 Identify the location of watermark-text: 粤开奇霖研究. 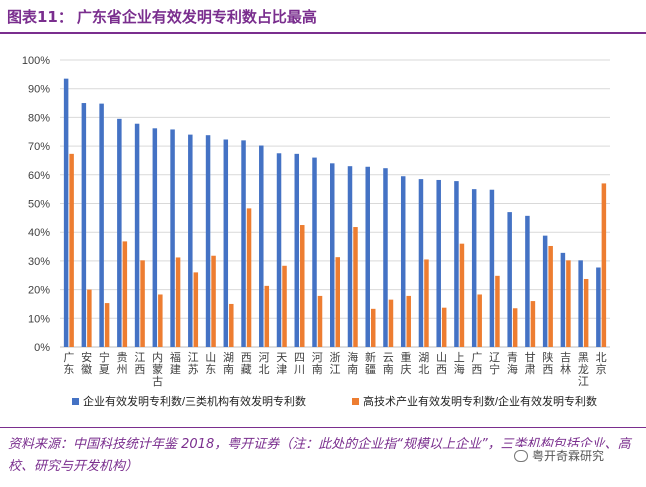
(568, 456).